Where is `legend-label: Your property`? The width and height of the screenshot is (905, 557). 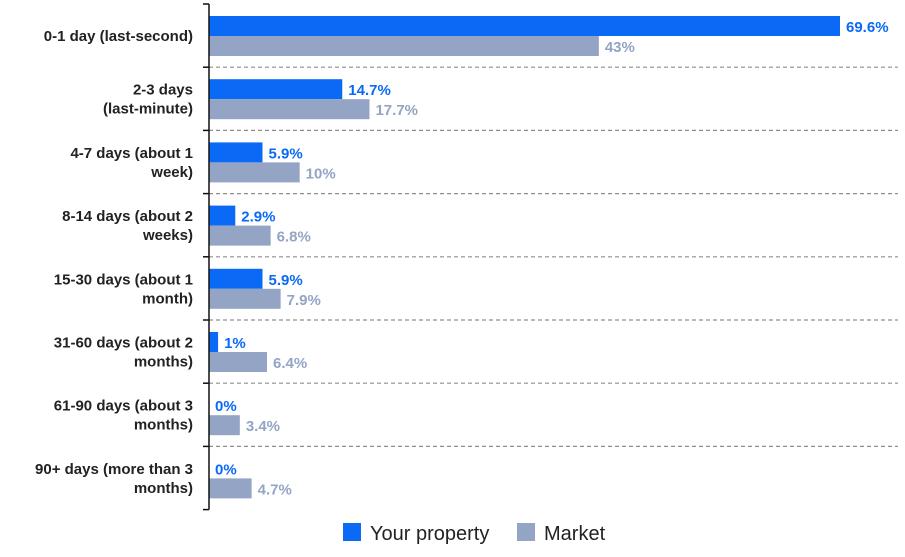 legend-label: Your property is located at coordinates (429, 534).